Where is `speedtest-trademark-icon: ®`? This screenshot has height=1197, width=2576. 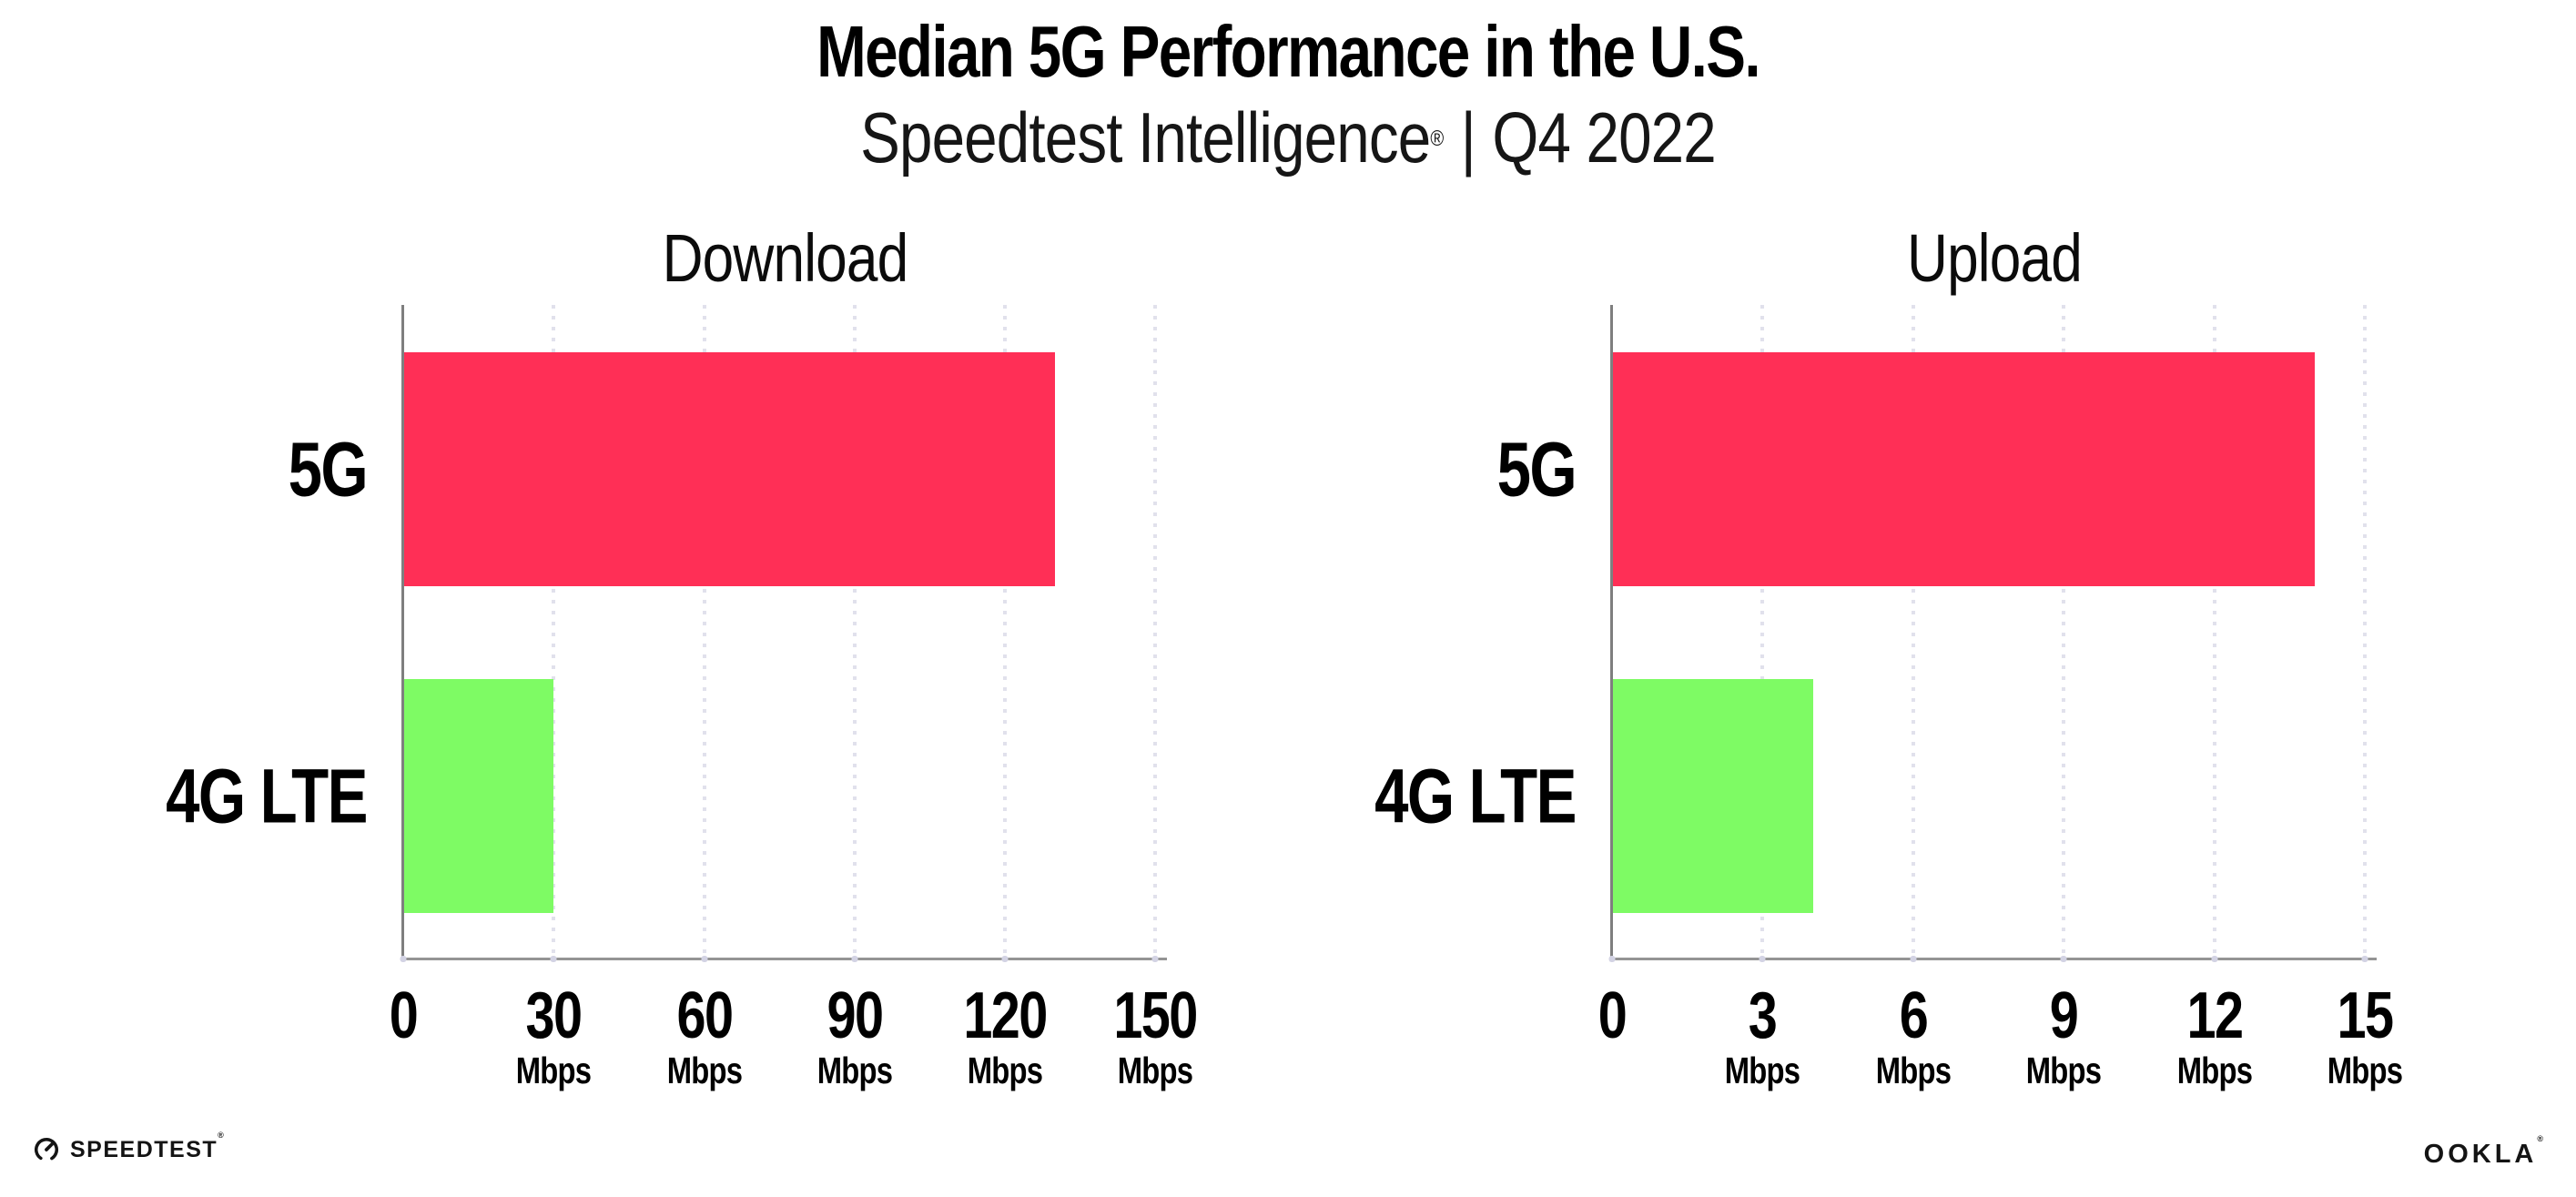 speedtest-trademark-icon: ® is located at coordinates (222, 1135).